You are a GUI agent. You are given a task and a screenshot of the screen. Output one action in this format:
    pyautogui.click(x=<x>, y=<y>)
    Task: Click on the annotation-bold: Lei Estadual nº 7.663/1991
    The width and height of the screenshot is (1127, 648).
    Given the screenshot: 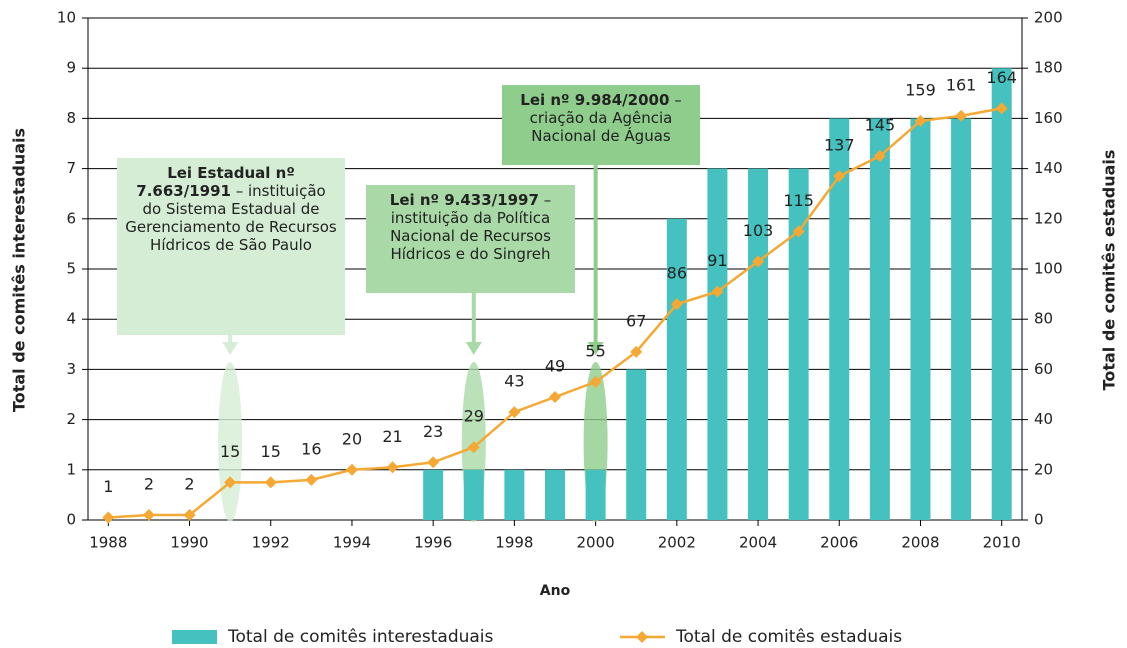 What is the action you would take?
    pyautogui.click(x=215, y=182)
    